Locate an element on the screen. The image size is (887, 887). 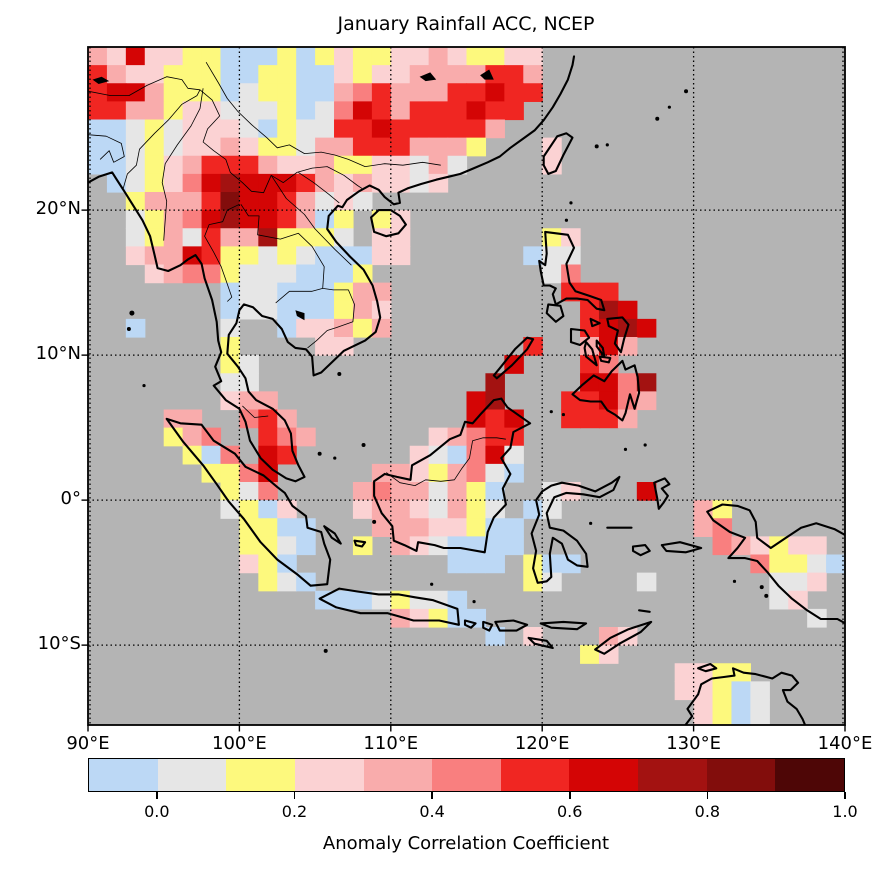
x-tick-label: 90°E is located at coordinates (88, 743).